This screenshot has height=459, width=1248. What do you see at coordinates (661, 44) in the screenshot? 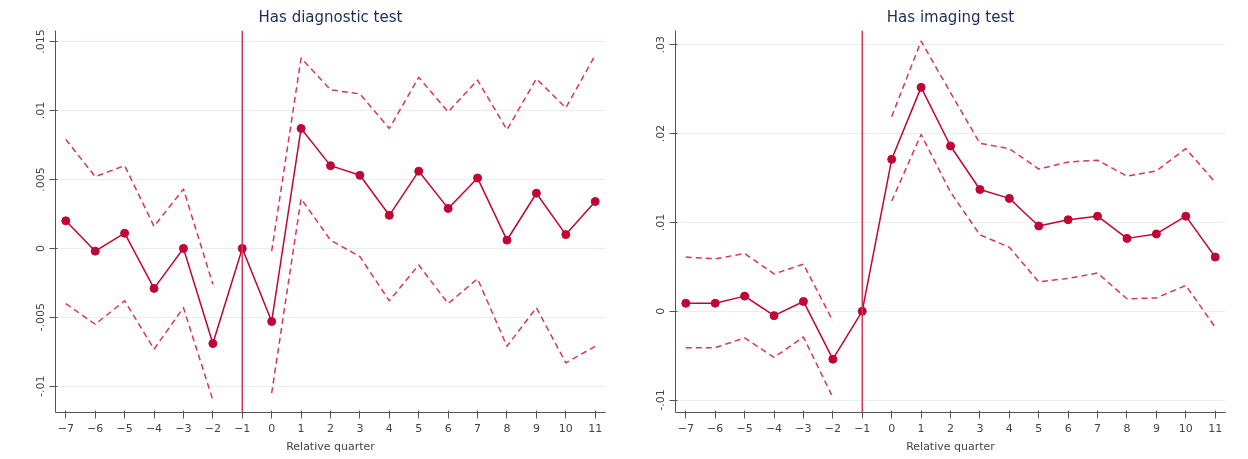
I see `y-tick-label: .03` at bounding box center [661, 44].